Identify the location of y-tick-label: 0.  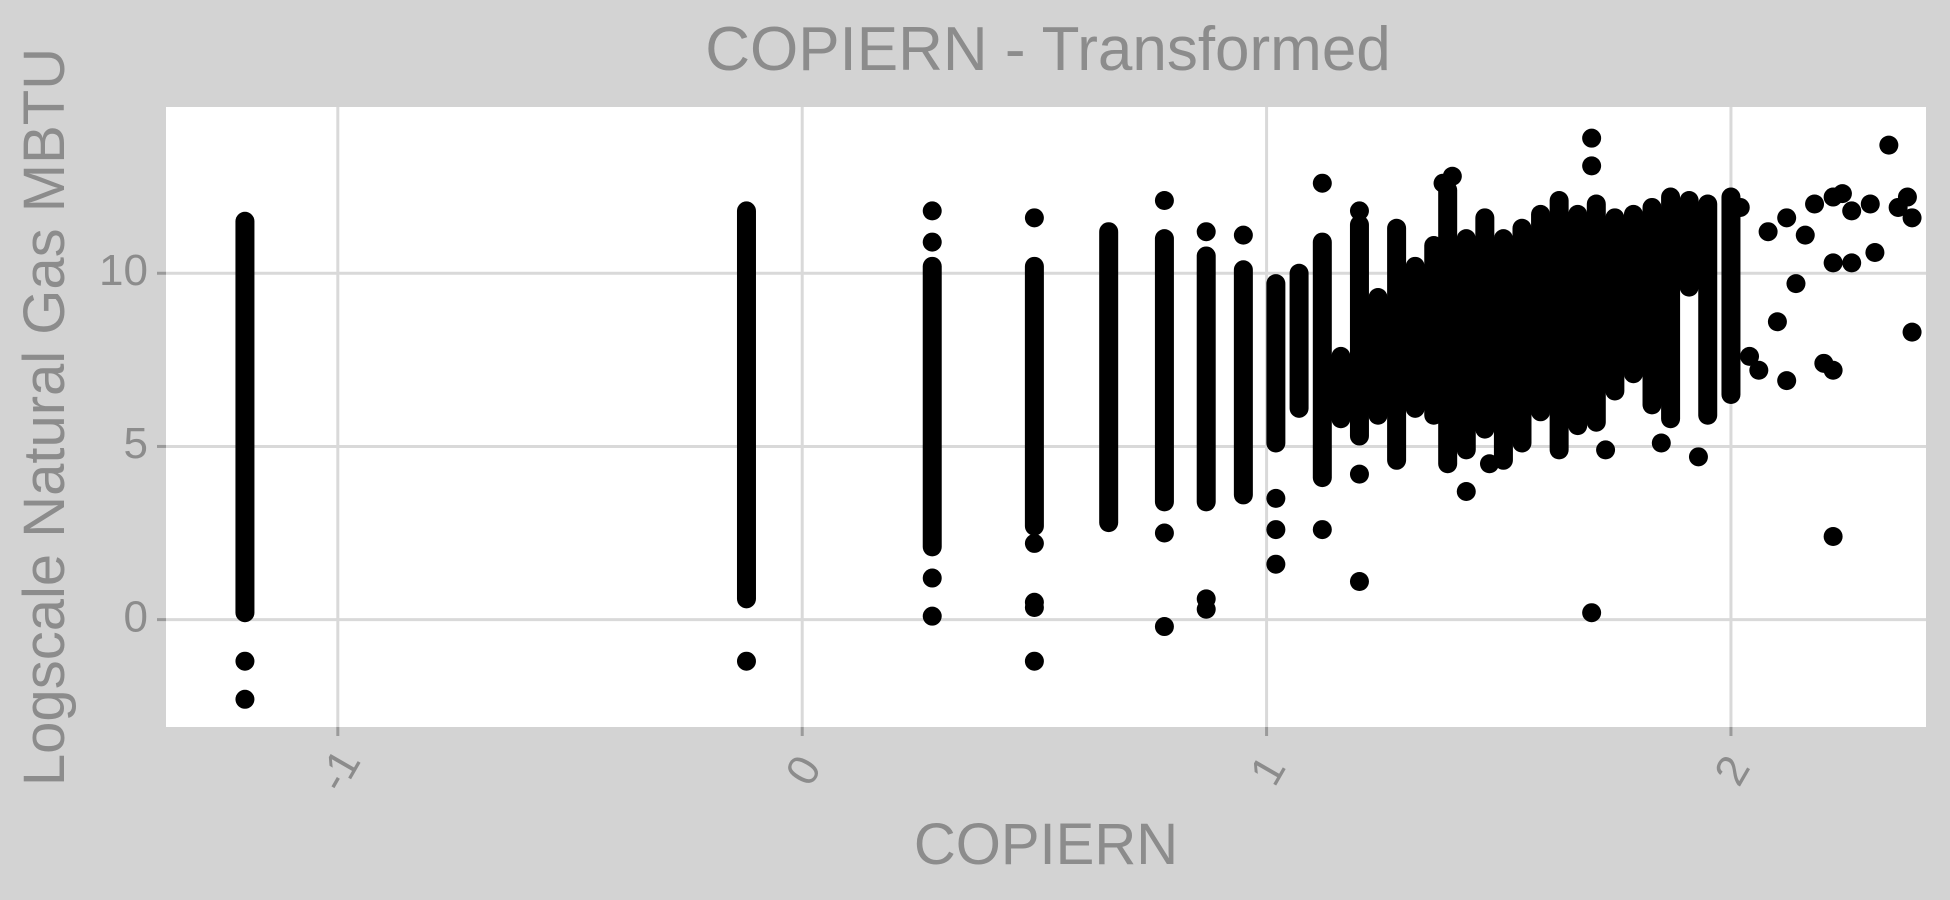
(136, 616).